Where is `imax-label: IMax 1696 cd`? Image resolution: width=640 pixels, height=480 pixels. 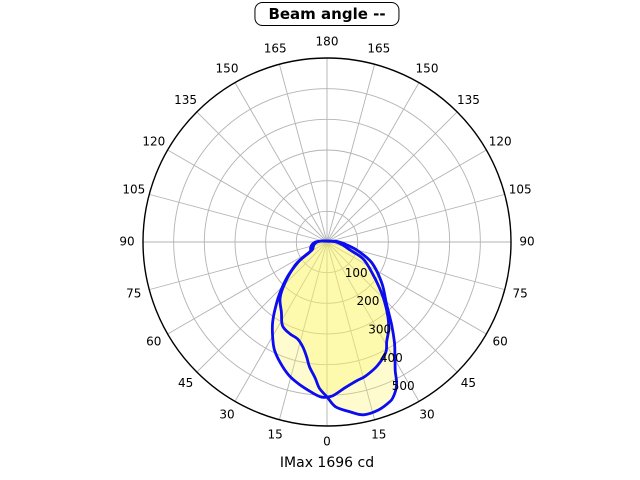
imax-label: IMax 1696 cd is located at coordinates (327, 463).